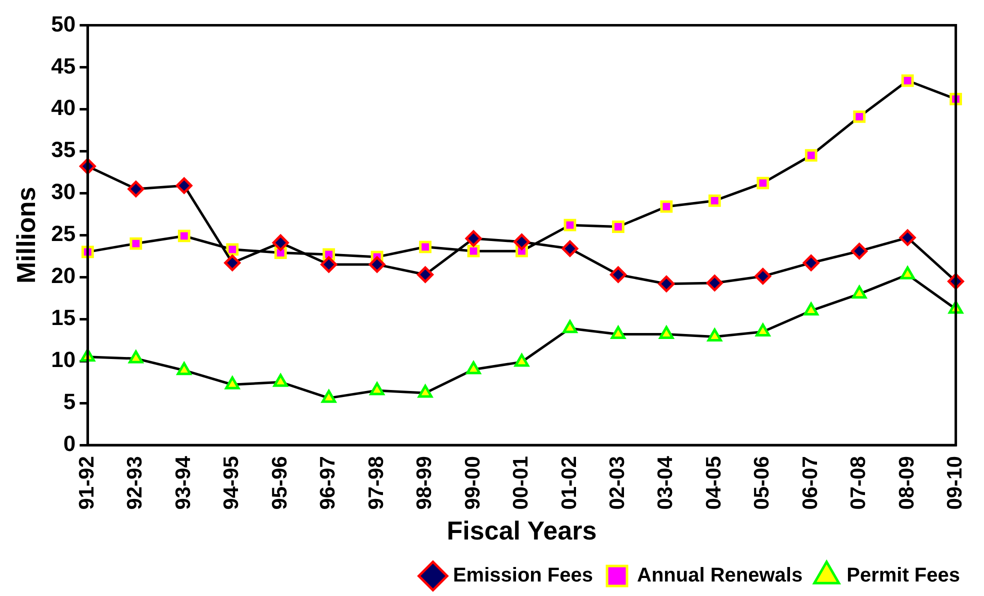 The height and width of the screenshot is (596, 984). What do you see at coordinates (63, 233) in the screenshot?
I see `y-tick-label: 25` at bounding box center [63, 233].